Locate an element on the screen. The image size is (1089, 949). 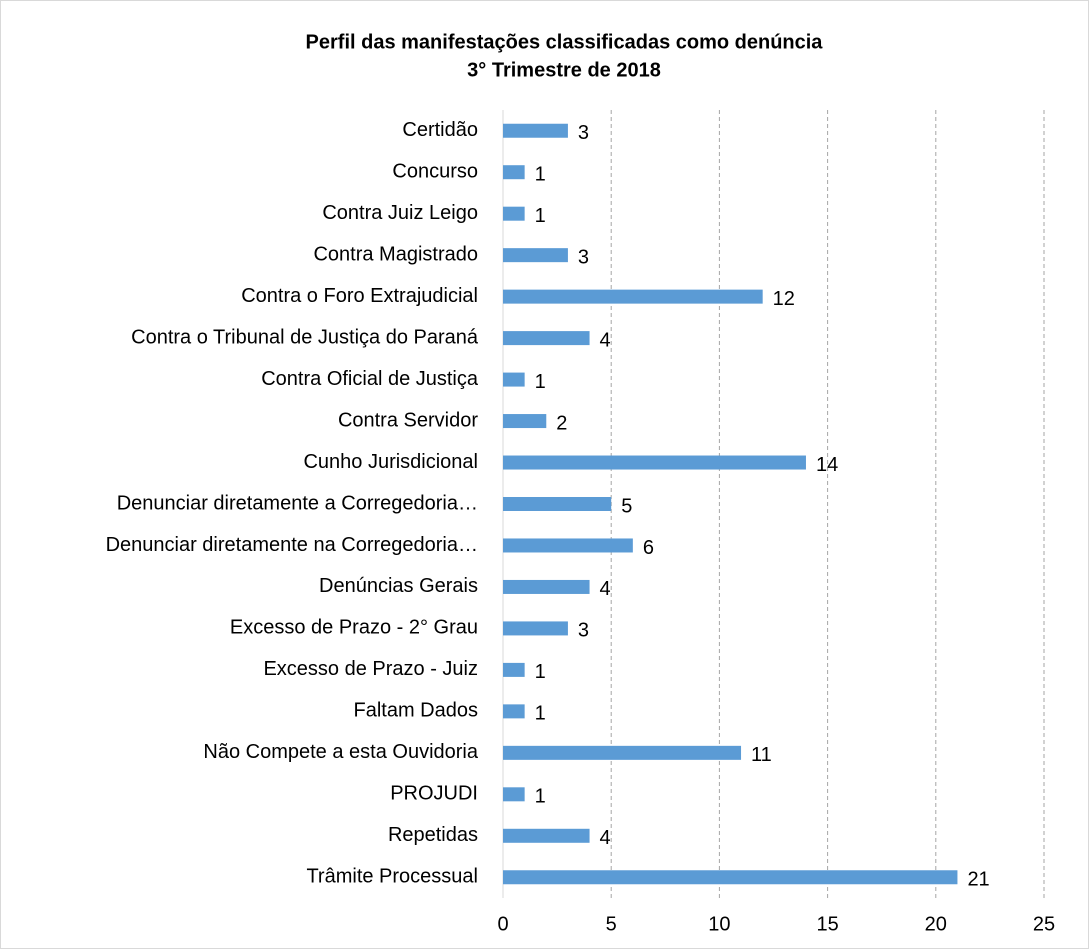
y-tick-label: Excesso de Prazo - 2° Grau is located at coordinates (354, 628).